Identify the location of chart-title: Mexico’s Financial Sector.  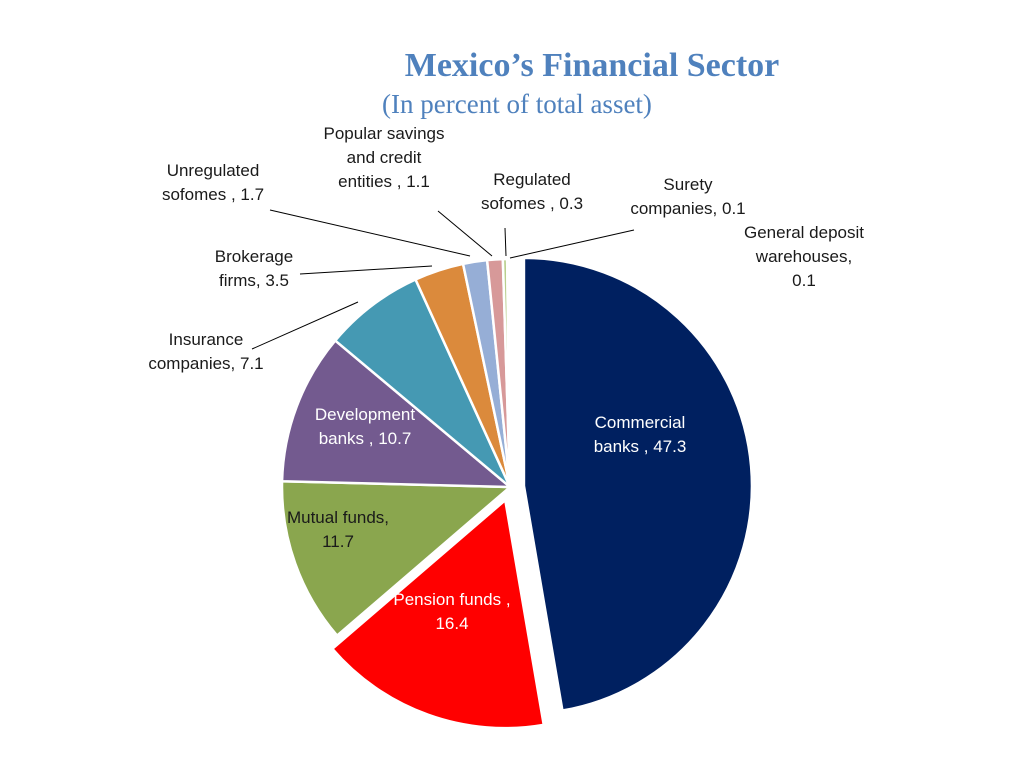
(592, 65).